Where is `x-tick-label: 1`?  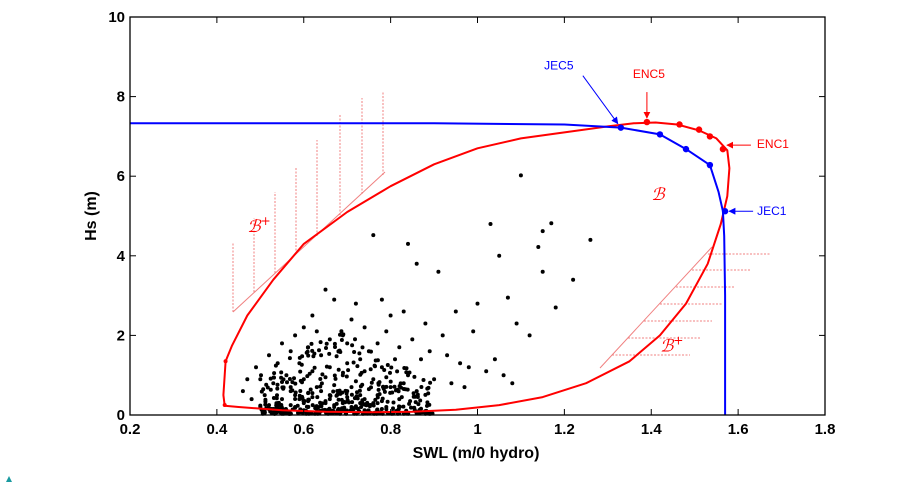
x-tick-label: 1 is located at coordinates (477, 429).